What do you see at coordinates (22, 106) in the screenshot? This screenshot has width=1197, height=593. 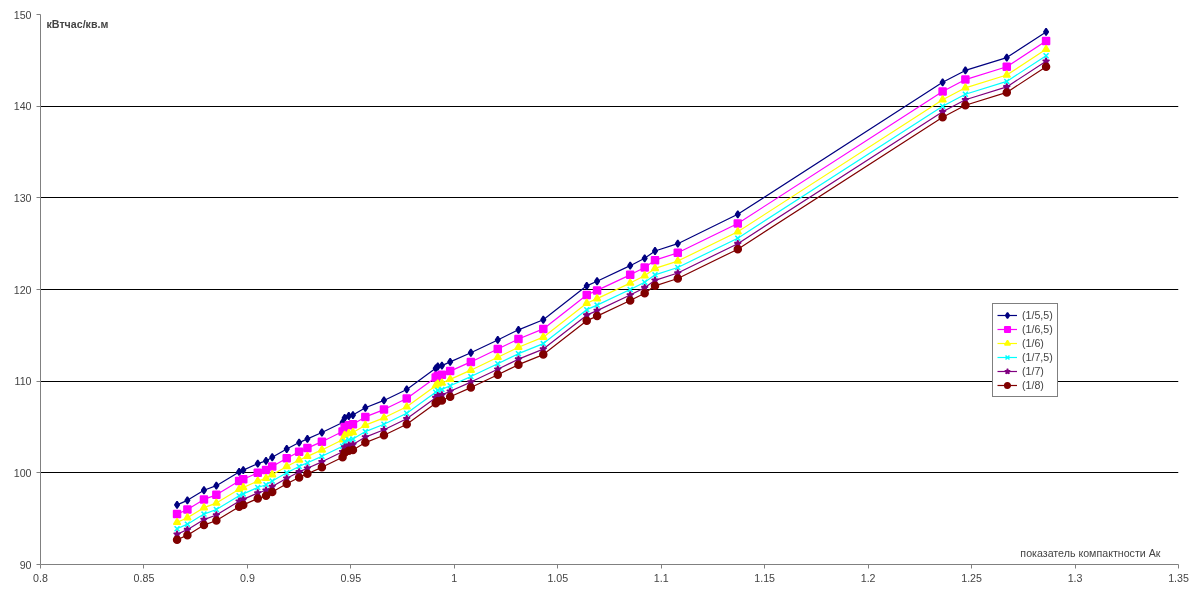 I see `y-tick-label: 140` at bounding box center [22, 106].